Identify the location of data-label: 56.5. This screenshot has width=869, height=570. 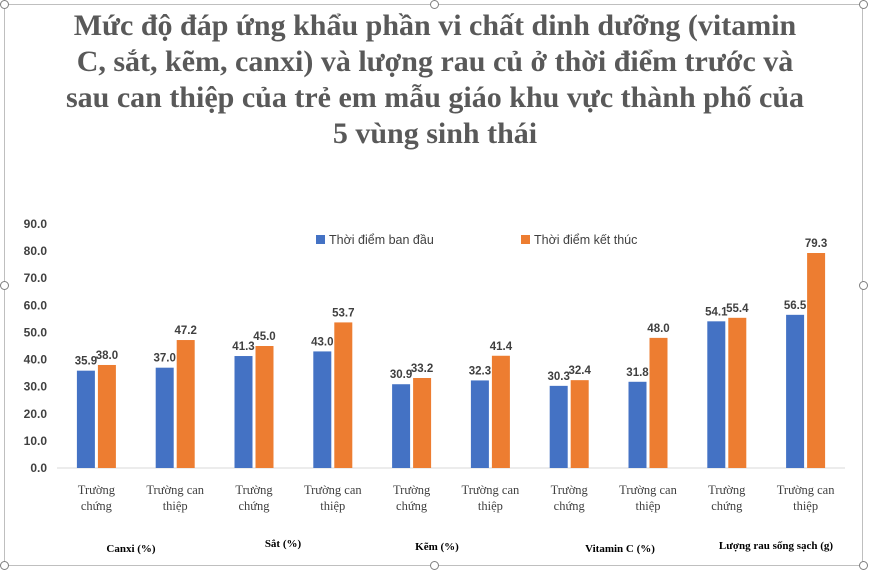
(795, 306).